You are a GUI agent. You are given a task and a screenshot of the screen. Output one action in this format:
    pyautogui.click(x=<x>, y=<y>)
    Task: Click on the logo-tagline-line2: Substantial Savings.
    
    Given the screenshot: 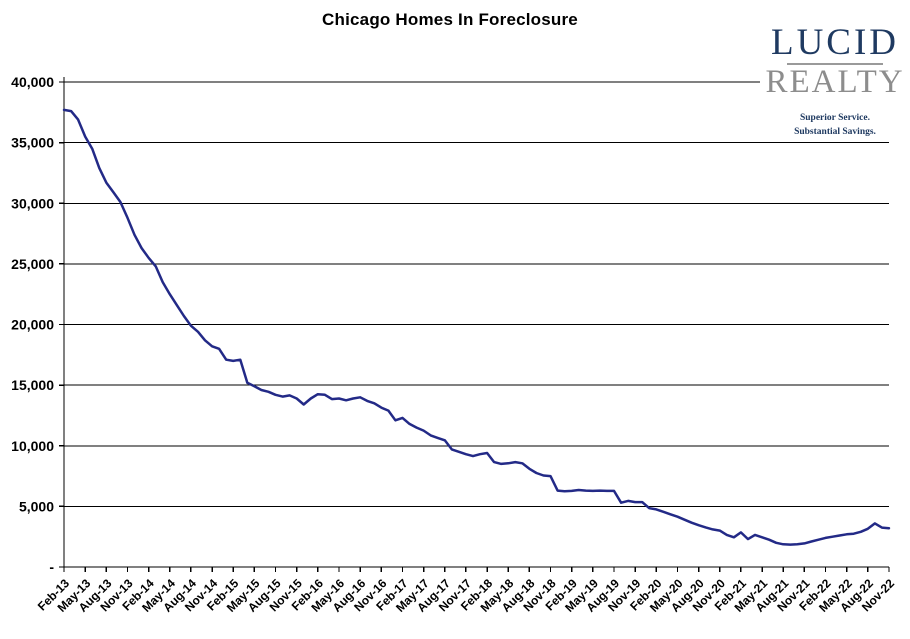 What is the action you would take?
    pyautogui.click(x=835, y=131)
    